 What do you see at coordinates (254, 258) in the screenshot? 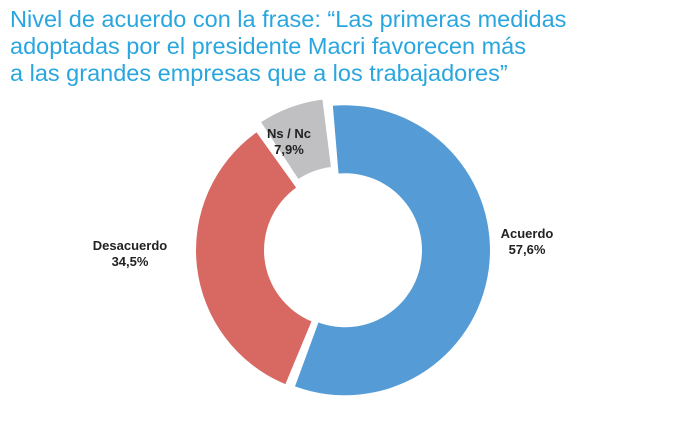
I see `slice-desacuerdo` at bounding box center [254, 258].